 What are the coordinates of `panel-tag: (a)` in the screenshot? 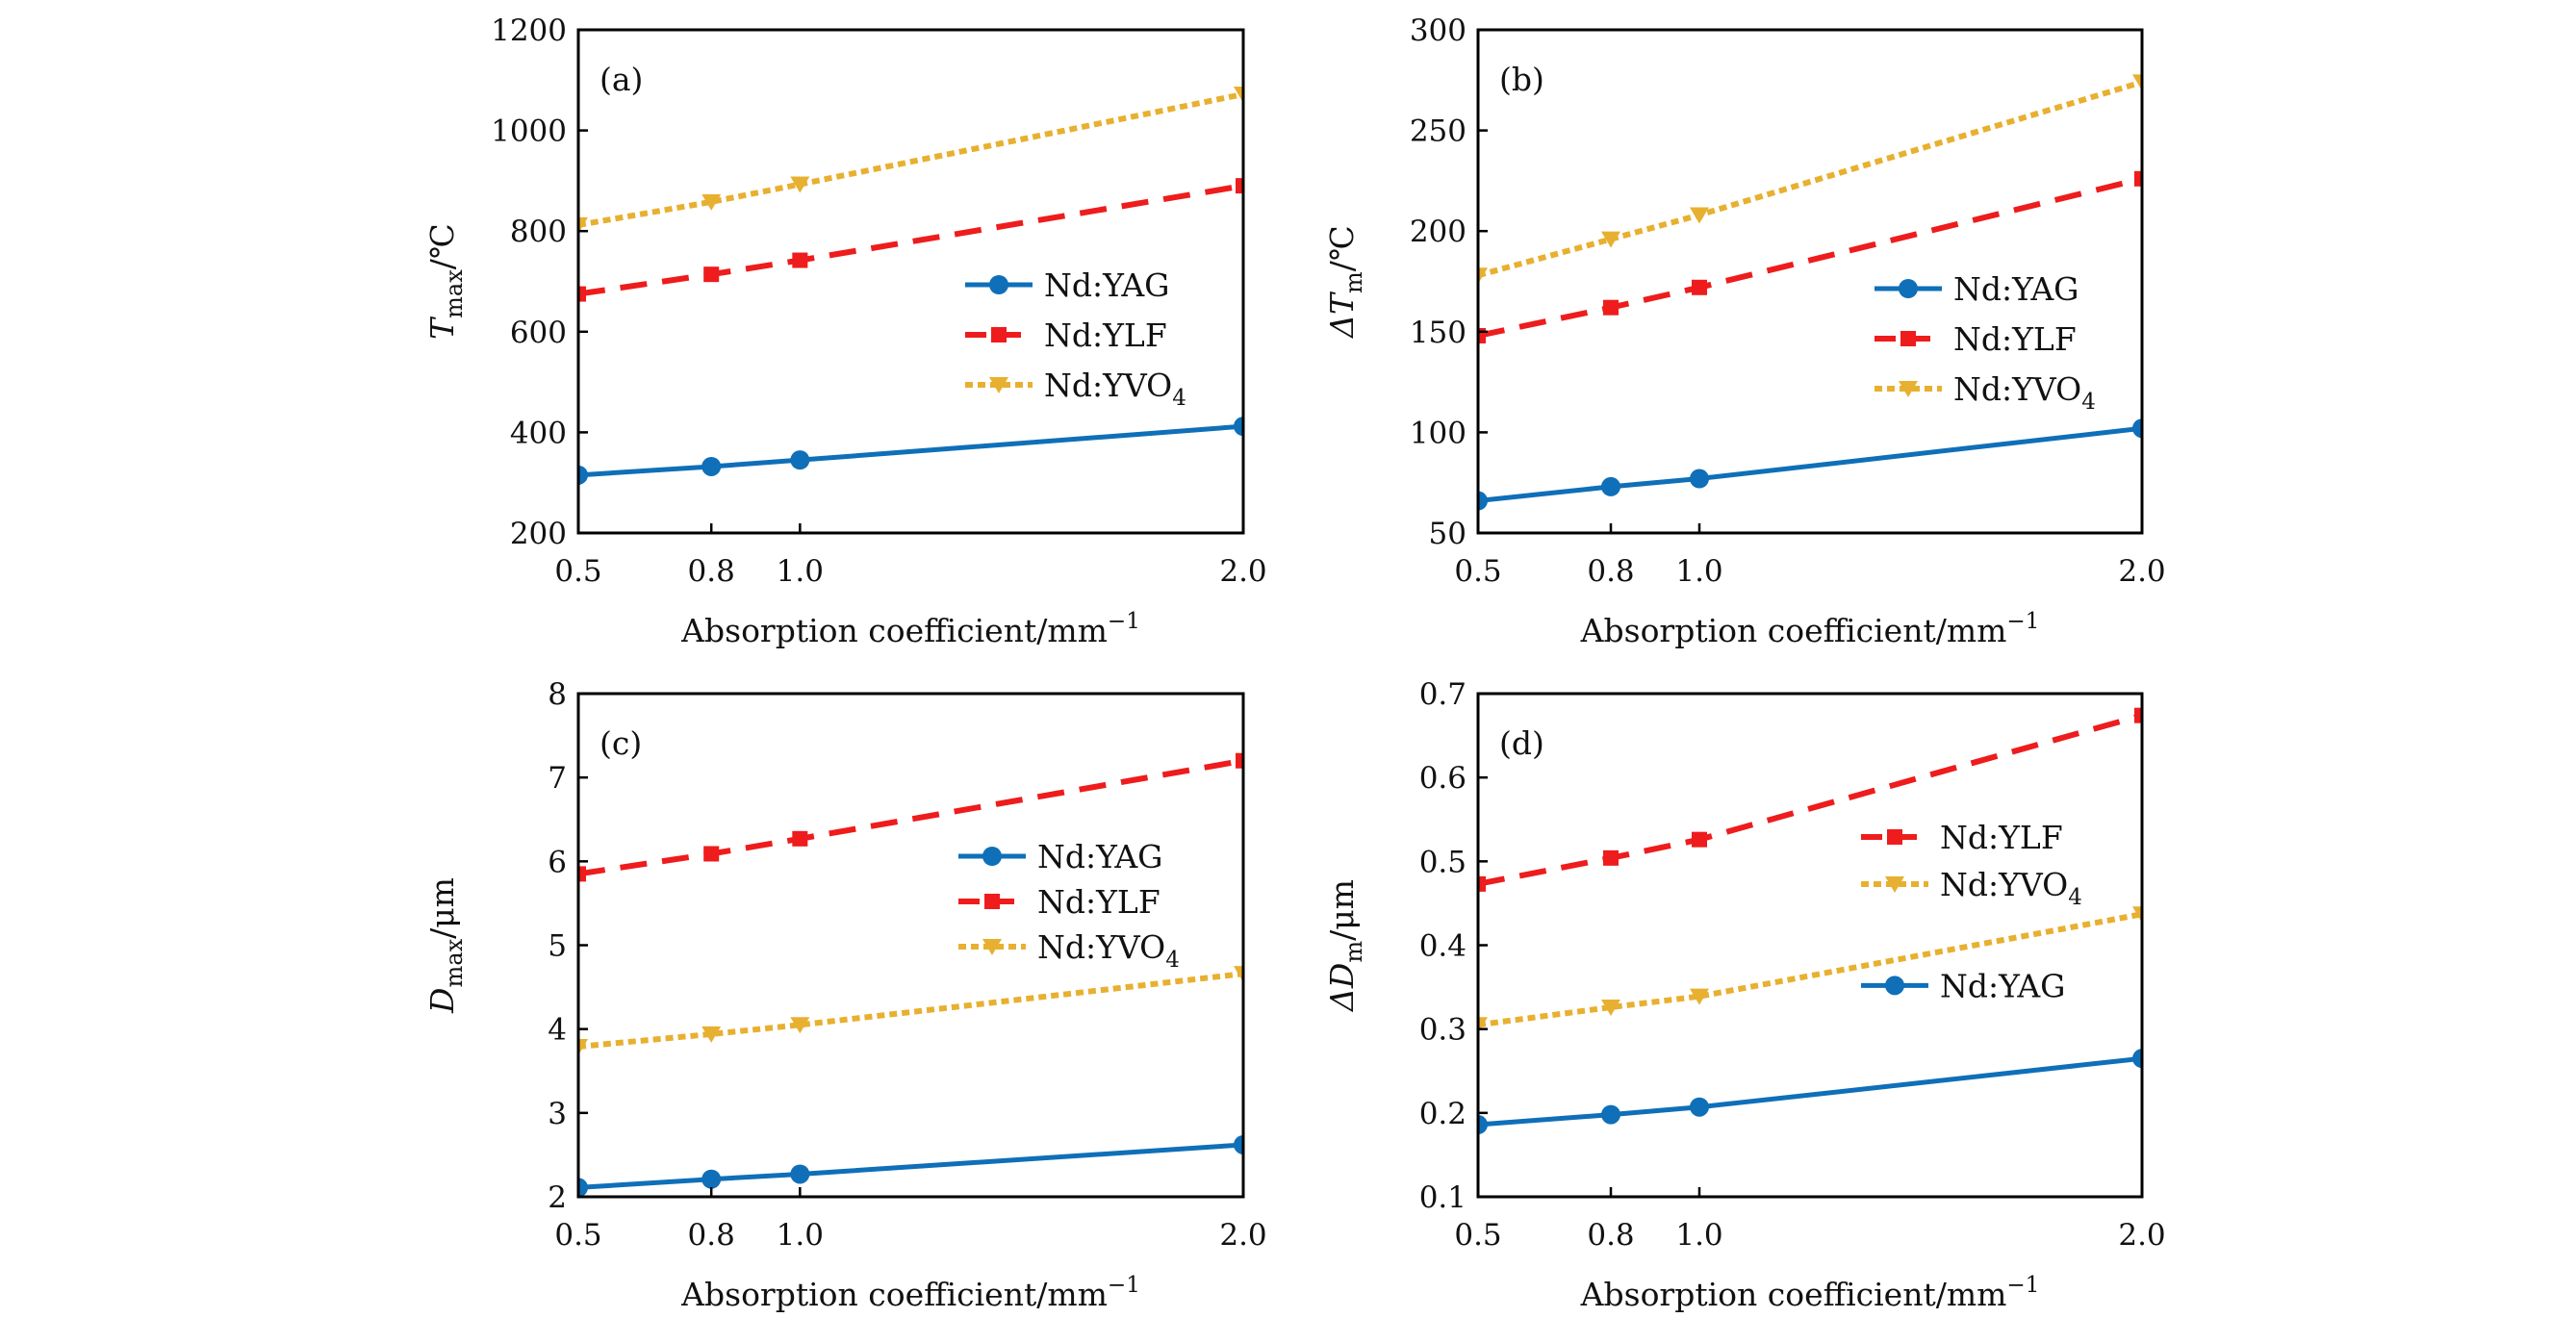 It's located at (621, 79).